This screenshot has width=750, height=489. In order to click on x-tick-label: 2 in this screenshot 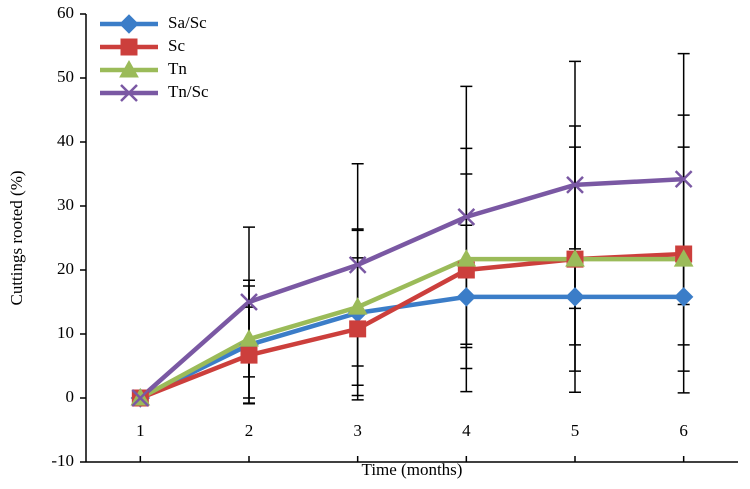, I will do `click(249, 430)`.